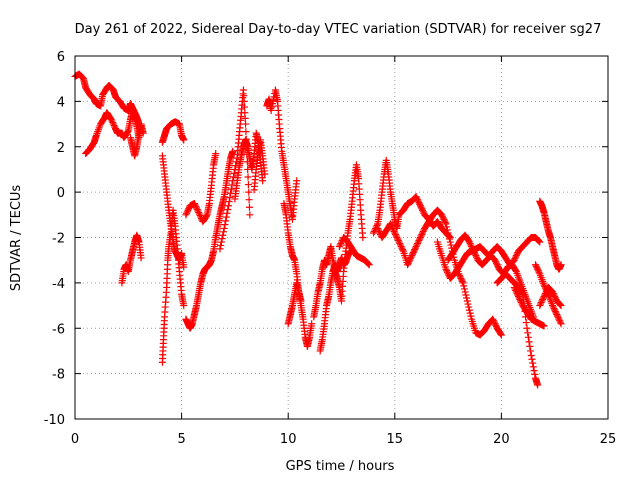 This screenshot has width=640, height=480. What do you see at coordinates (501, 439) in the screenshot?
I see `x-tick-label: 20` at bounding box center [501, 439].